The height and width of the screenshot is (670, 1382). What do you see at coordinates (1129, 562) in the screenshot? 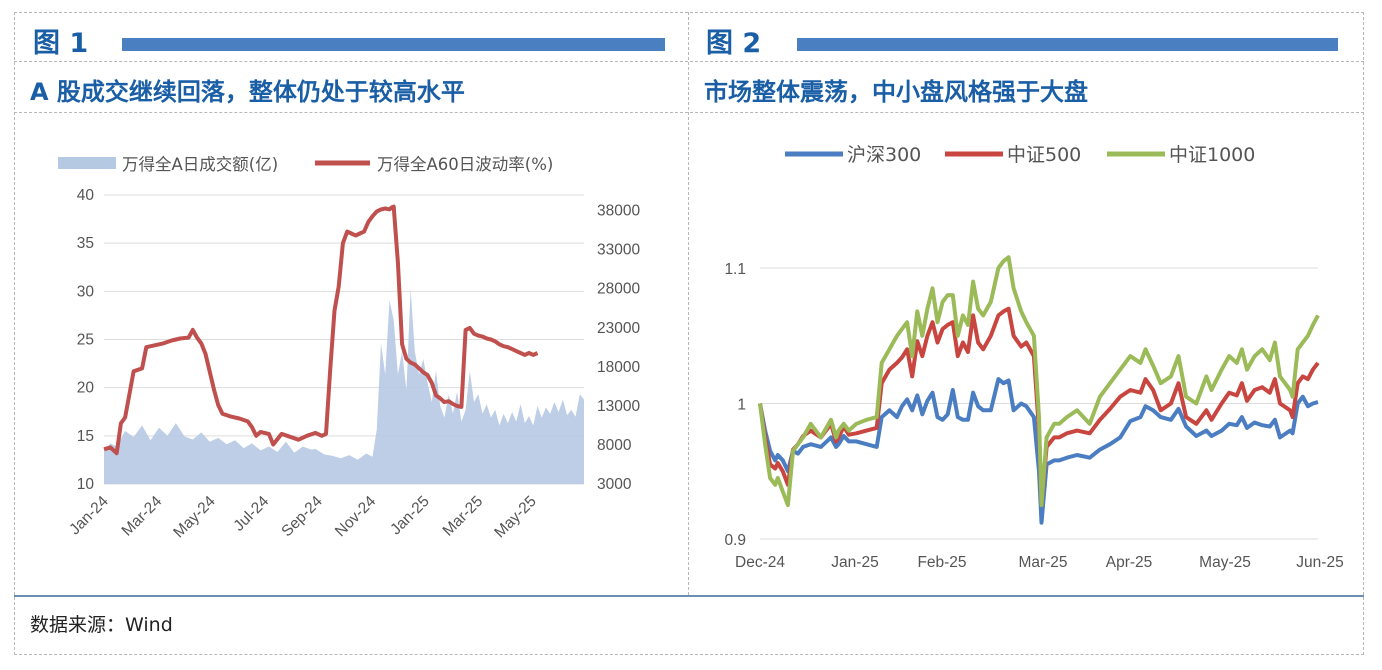
I see `x-tick-label: Apr-25` at bounding box center [1129, 562].